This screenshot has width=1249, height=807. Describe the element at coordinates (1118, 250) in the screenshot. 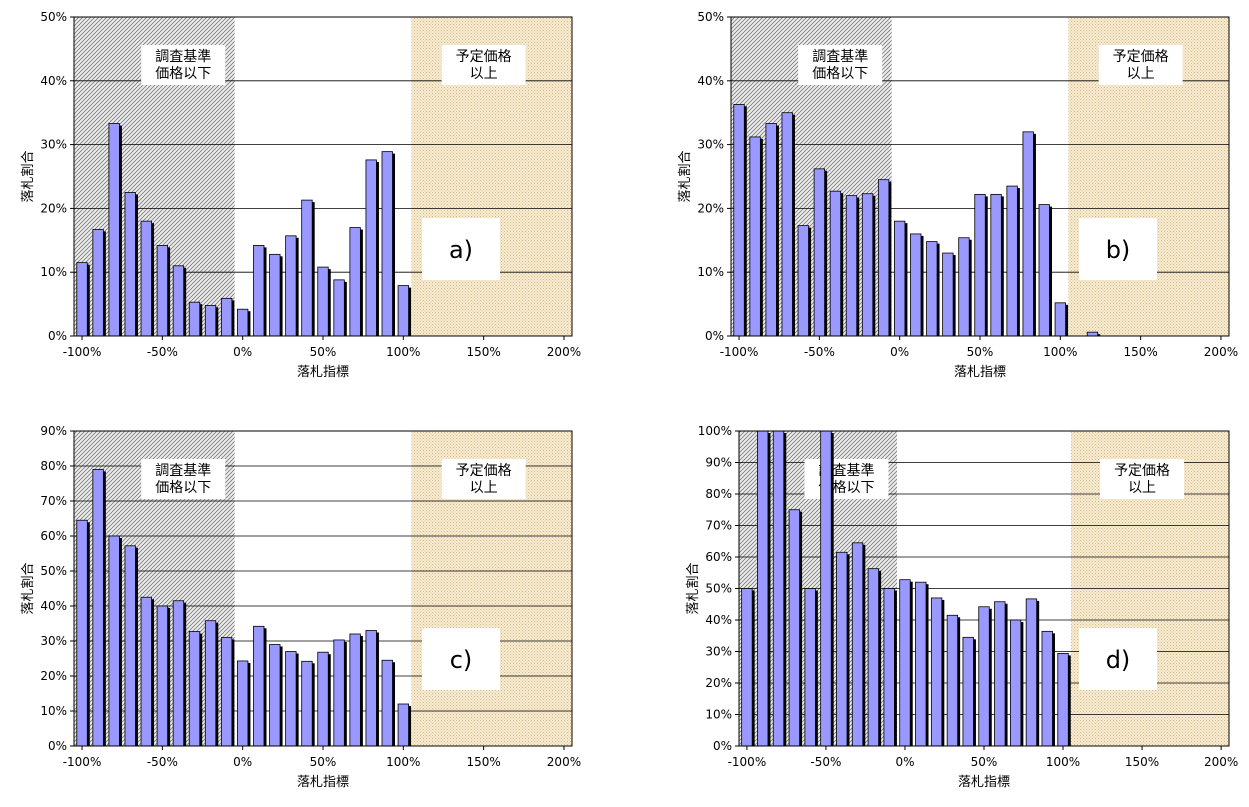

I see `panel-label: b)` at that location.